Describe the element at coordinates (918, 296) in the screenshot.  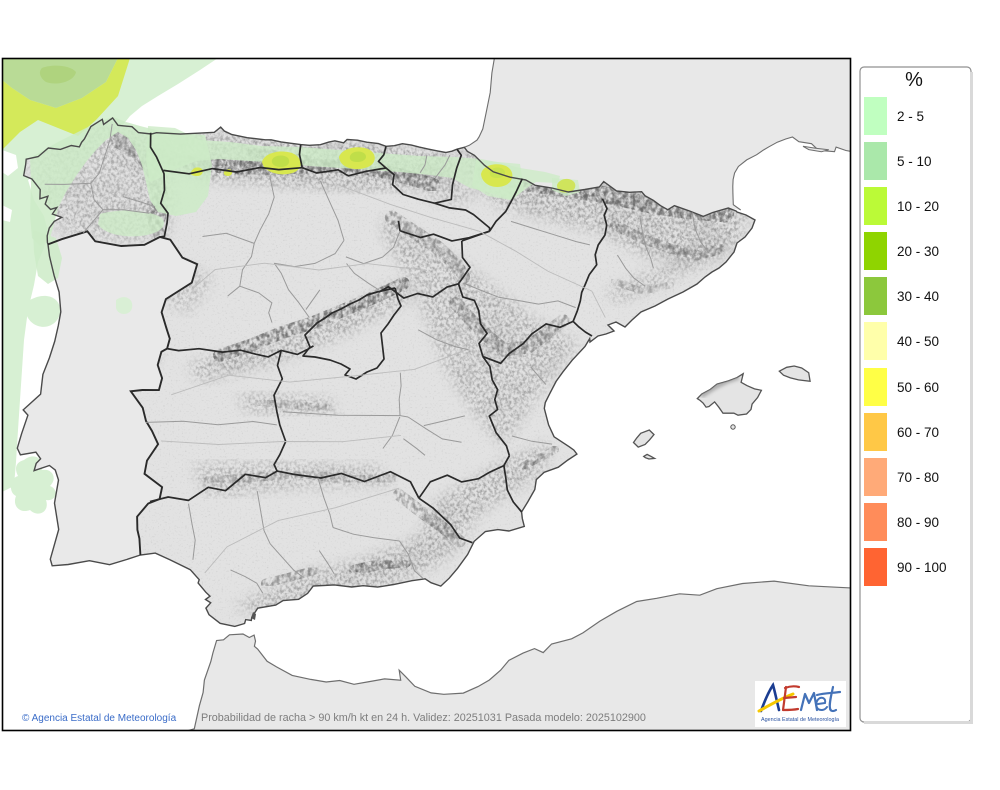
I see `svg-text: 30 - 40` at that location.